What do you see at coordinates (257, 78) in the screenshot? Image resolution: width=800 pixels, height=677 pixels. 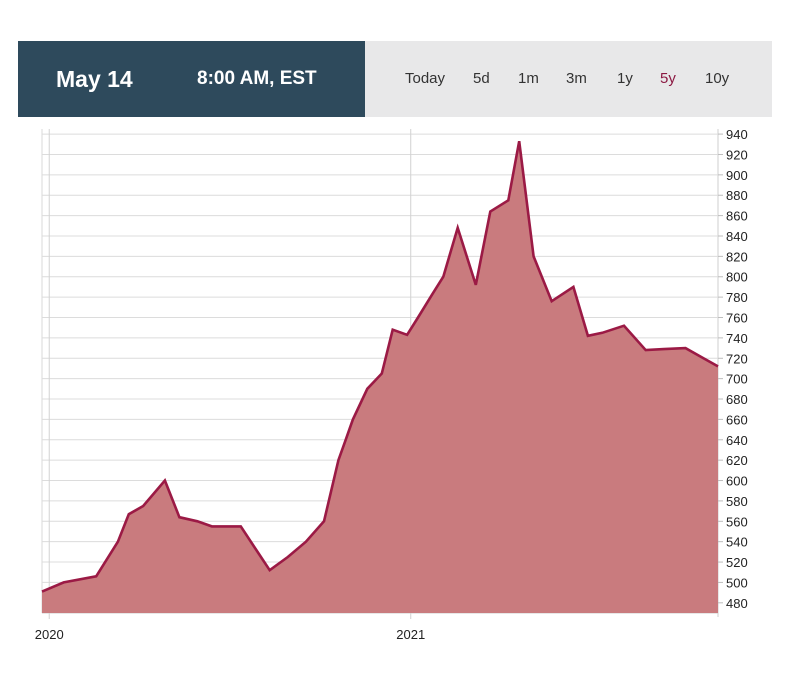 I see `time-label: 8:00 AM, EST` at bounding box center [257, 78].